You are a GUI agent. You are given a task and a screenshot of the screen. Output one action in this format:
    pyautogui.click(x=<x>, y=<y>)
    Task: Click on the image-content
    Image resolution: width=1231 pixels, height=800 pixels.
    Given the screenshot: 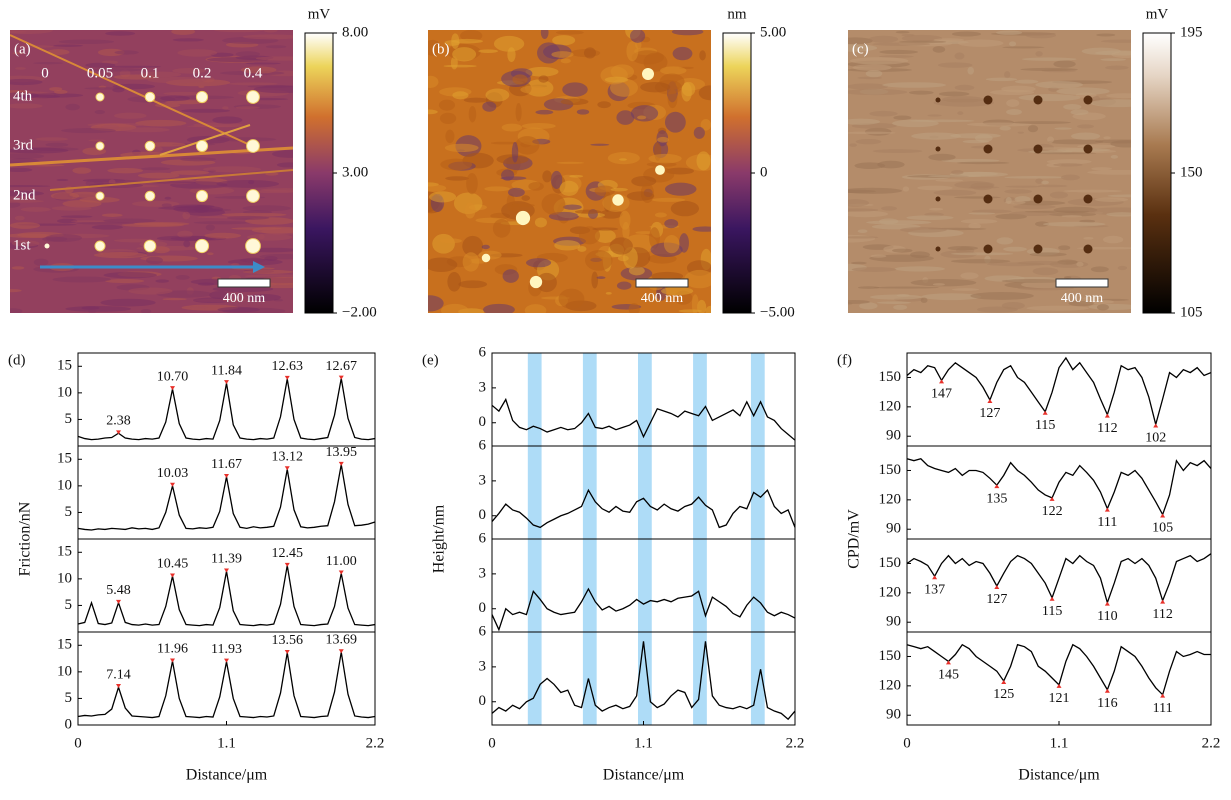 What is the action you would take?
    pyautogui.click(x=151, y=171)
    